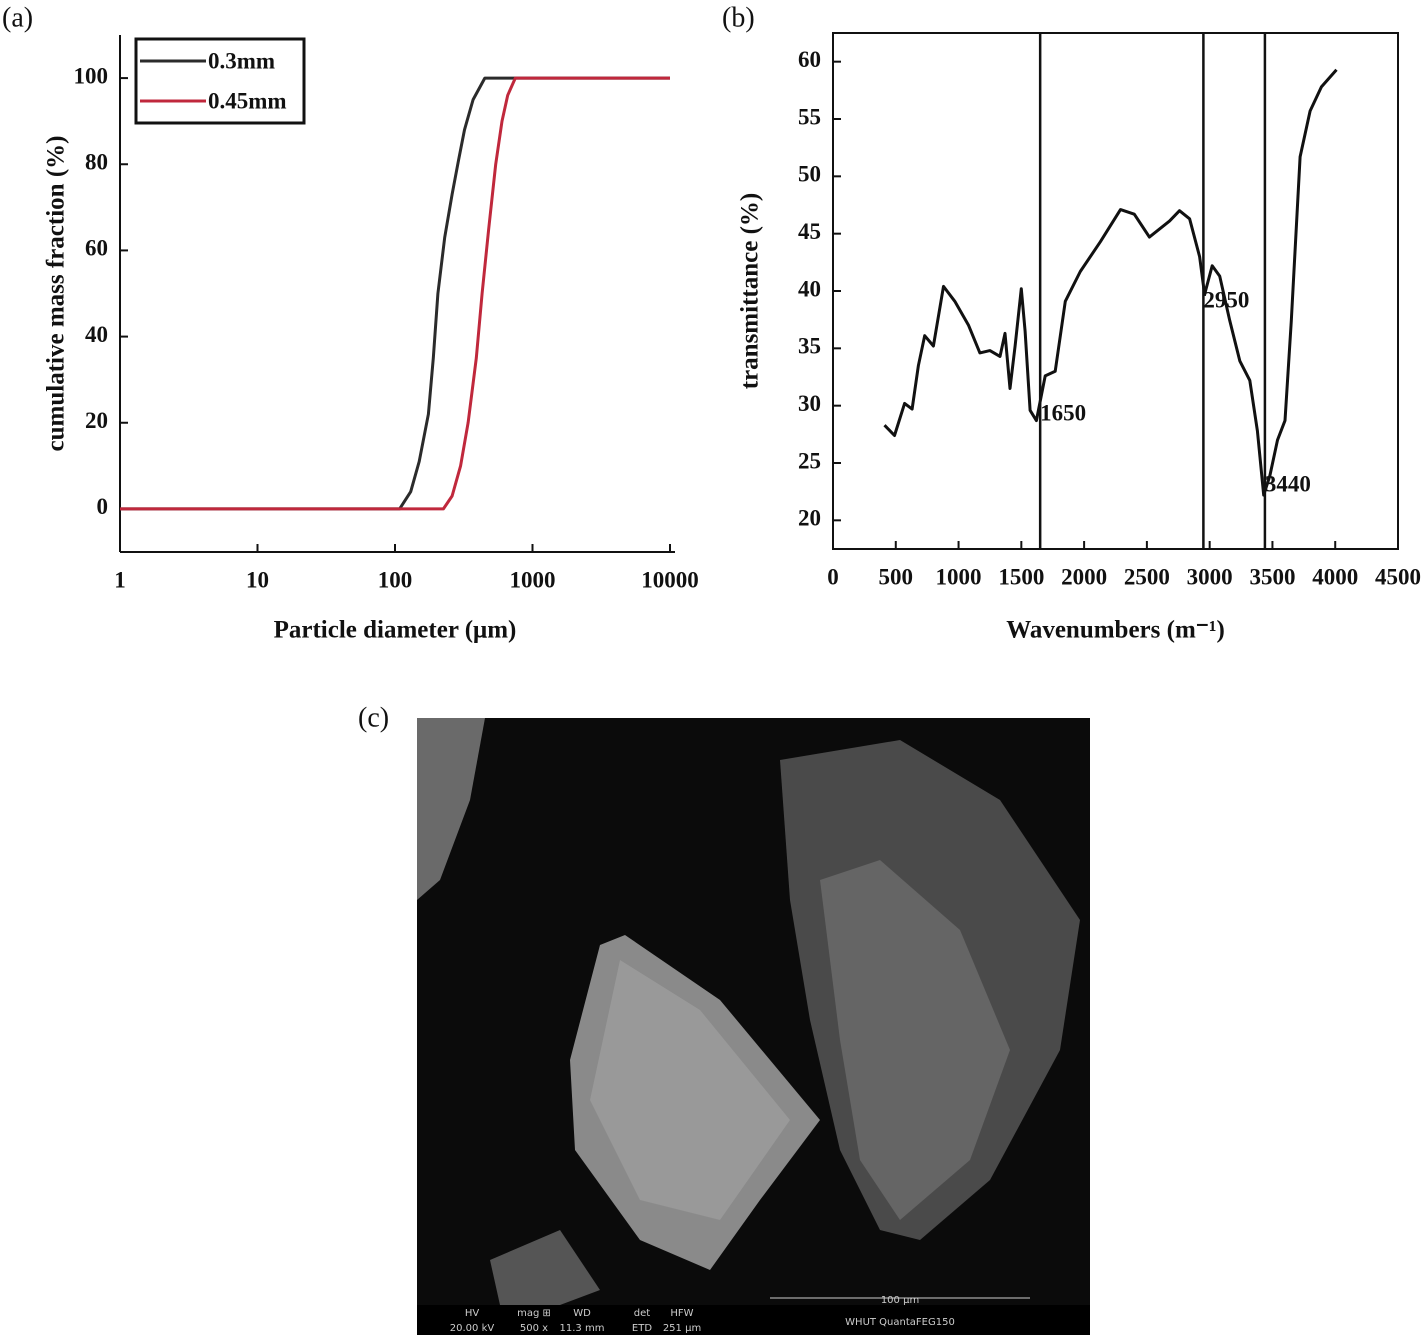 This screenshot has height=1335, width=1428. Describe the element at coordinates (1335, 576) in the screenshot. I see `x-tick-label: 4000` at that location.